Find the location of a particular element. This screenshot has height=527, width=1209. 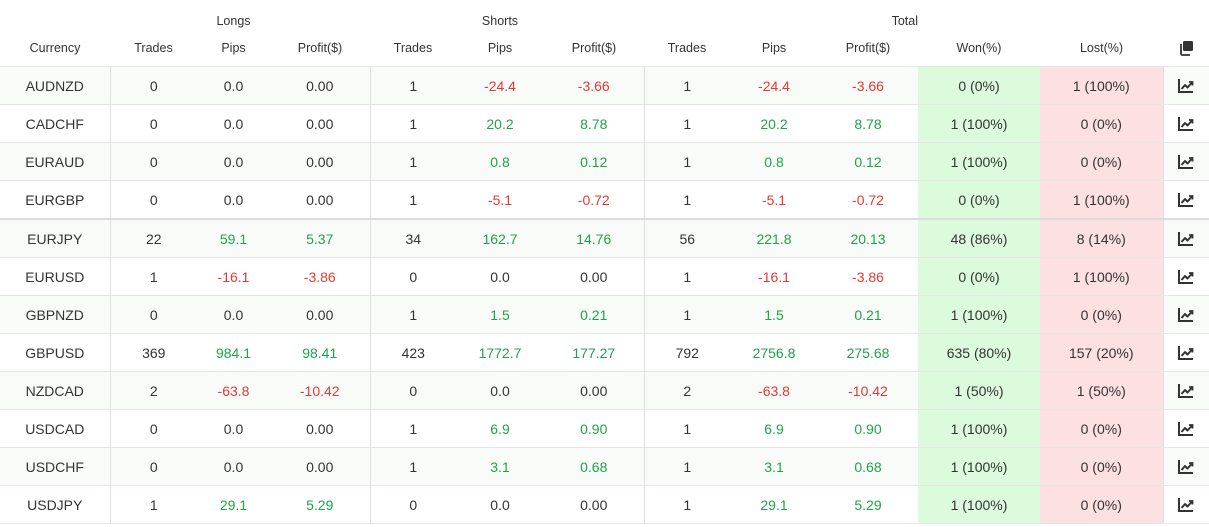

cell-short-pips: 20.2 is located at coordinates (500, 123).